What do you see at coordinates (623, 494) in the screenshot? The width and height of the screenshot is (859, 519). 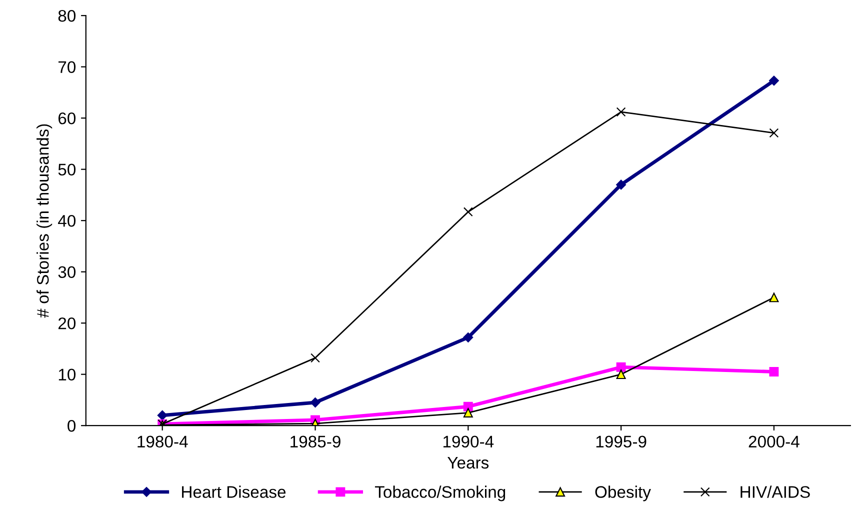 I see `legend-label: Obesity` at bounding box center [623, 494].